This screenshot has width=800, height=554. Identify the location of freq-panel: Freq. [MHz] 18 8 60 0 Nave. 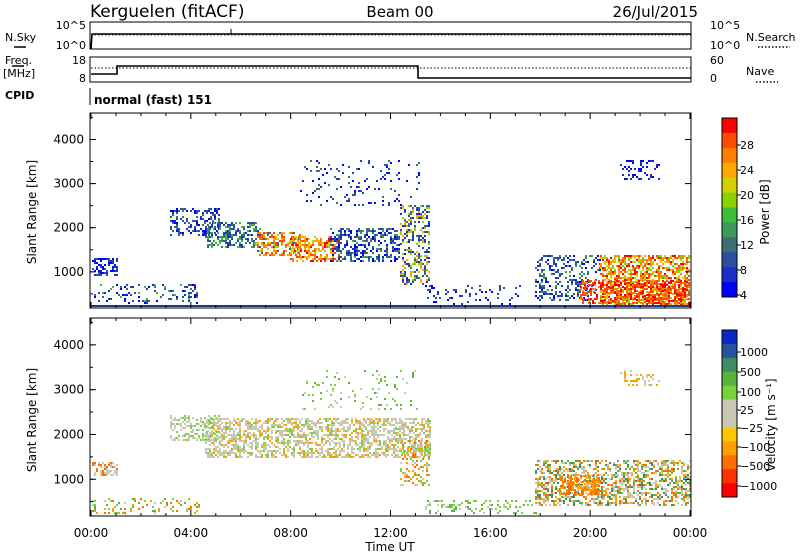
(390, 69).